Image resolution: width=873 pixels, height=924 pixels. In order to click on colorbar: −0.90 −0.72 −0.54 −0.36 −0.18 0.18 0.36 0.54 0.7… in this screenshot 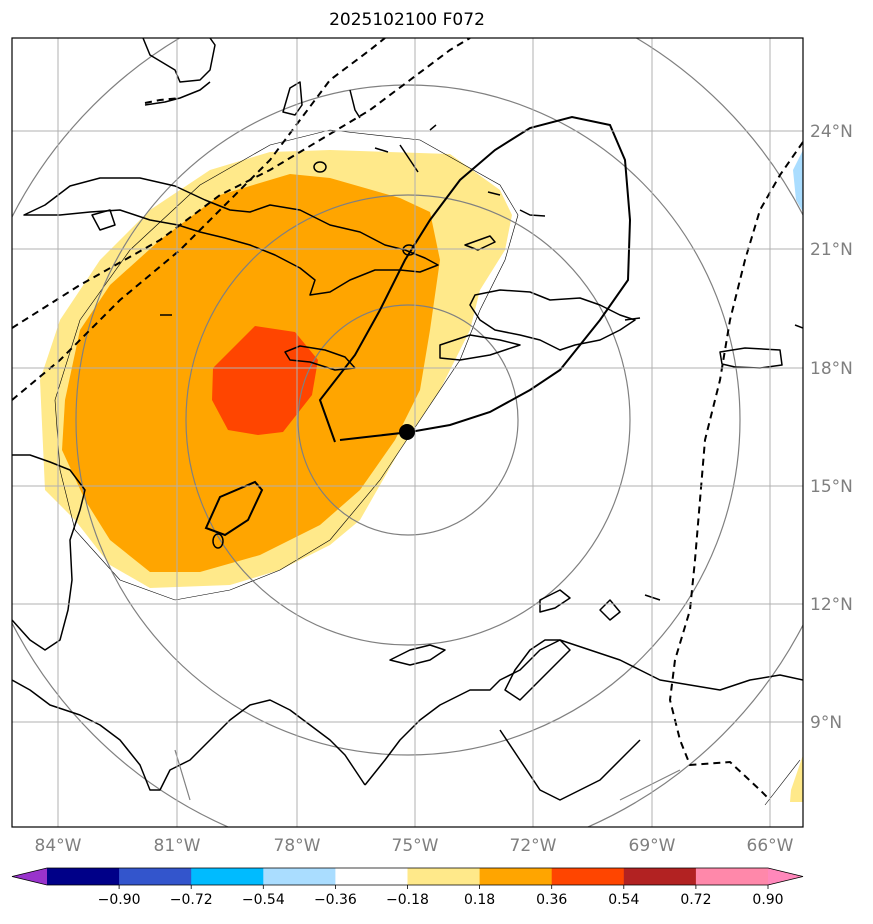, I will do `click(407, 887)`.